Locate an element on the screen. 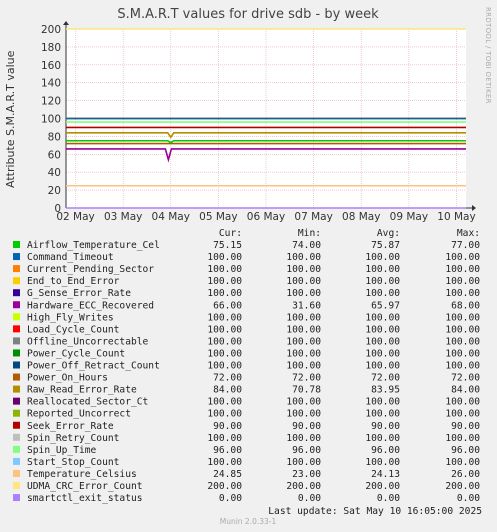  legend-series-name: Power_Off_Retract_Count is located at coordinates (93, 366).